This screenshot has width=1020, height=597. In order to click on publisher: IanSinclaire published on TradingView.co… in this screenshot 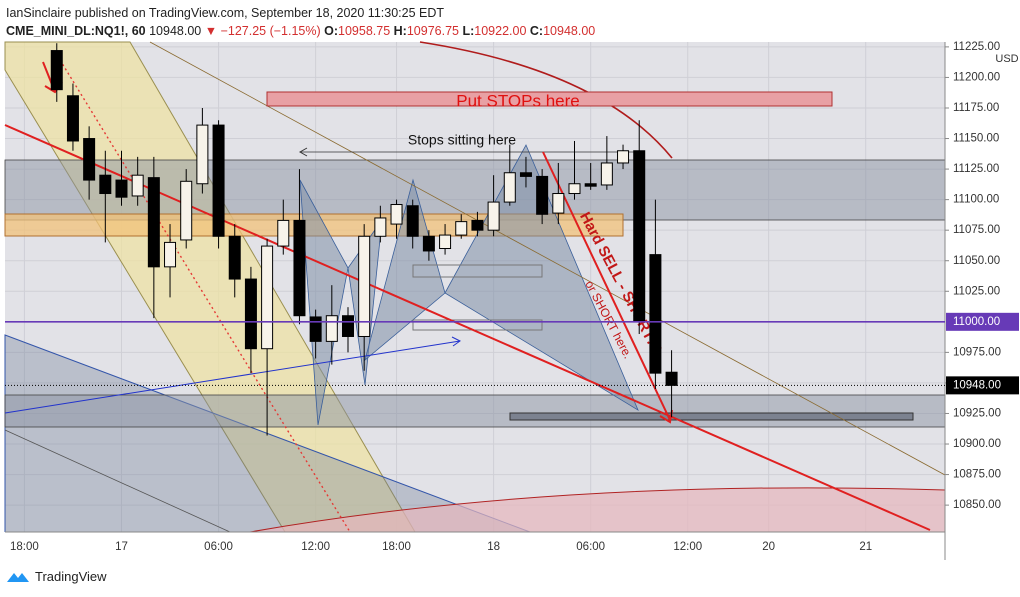, I will do `click(225, 13)`.